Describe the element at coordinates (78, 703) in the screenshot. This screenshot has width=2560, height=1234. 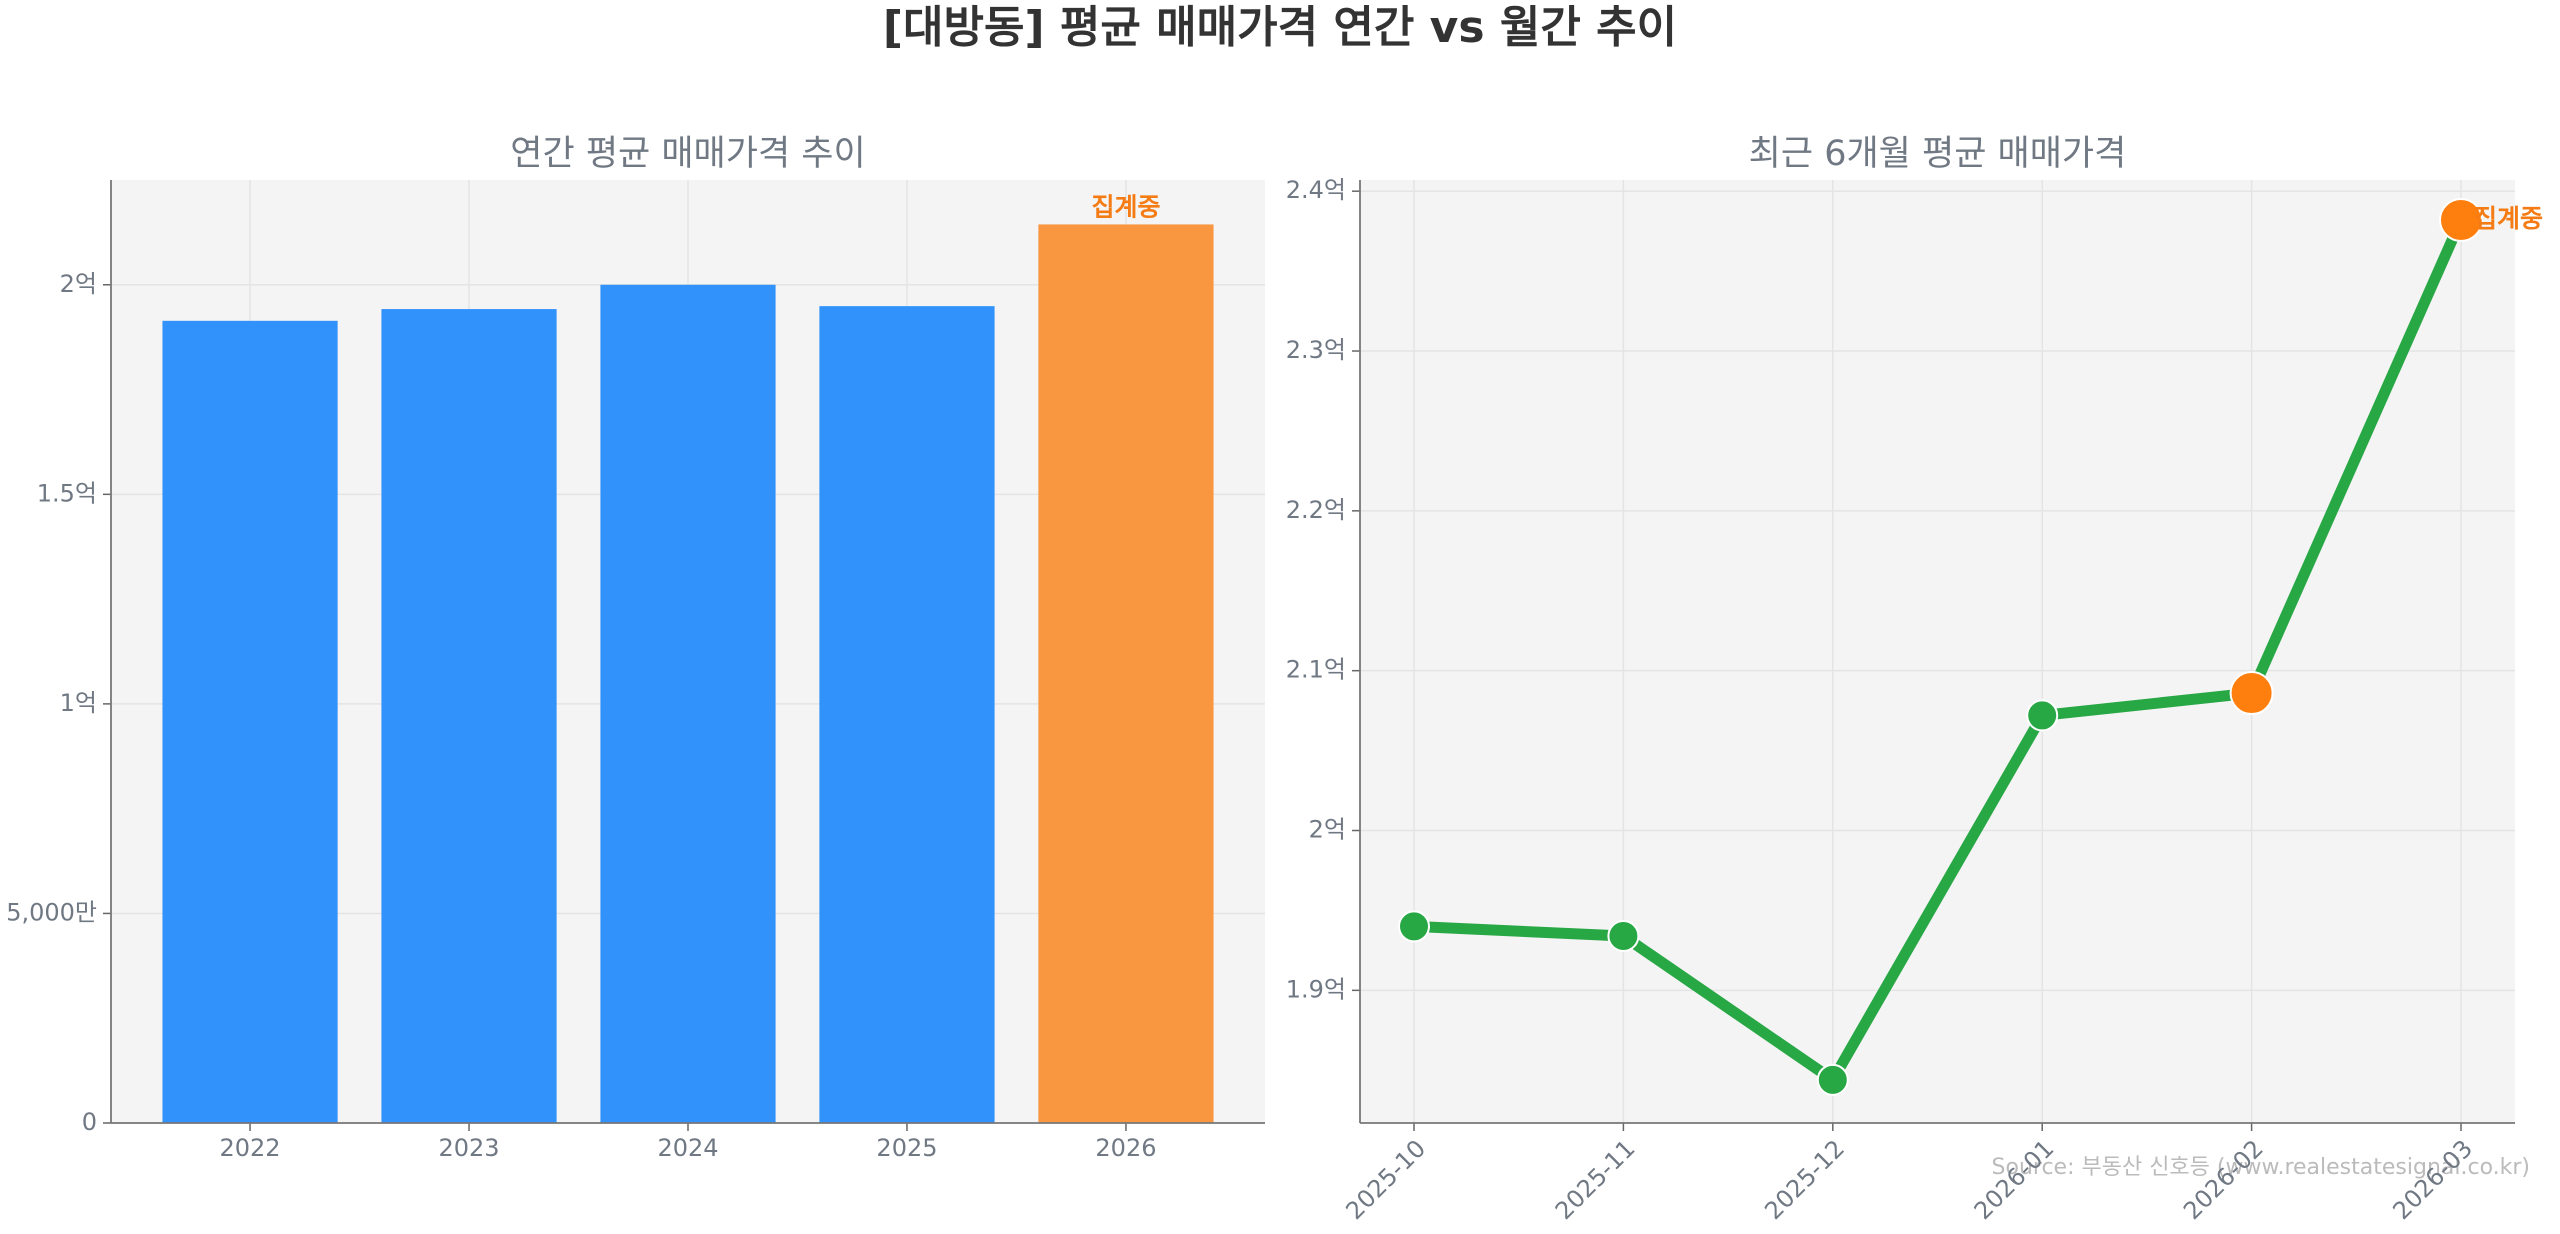
I see `y-tick-label: 1억` at that location.